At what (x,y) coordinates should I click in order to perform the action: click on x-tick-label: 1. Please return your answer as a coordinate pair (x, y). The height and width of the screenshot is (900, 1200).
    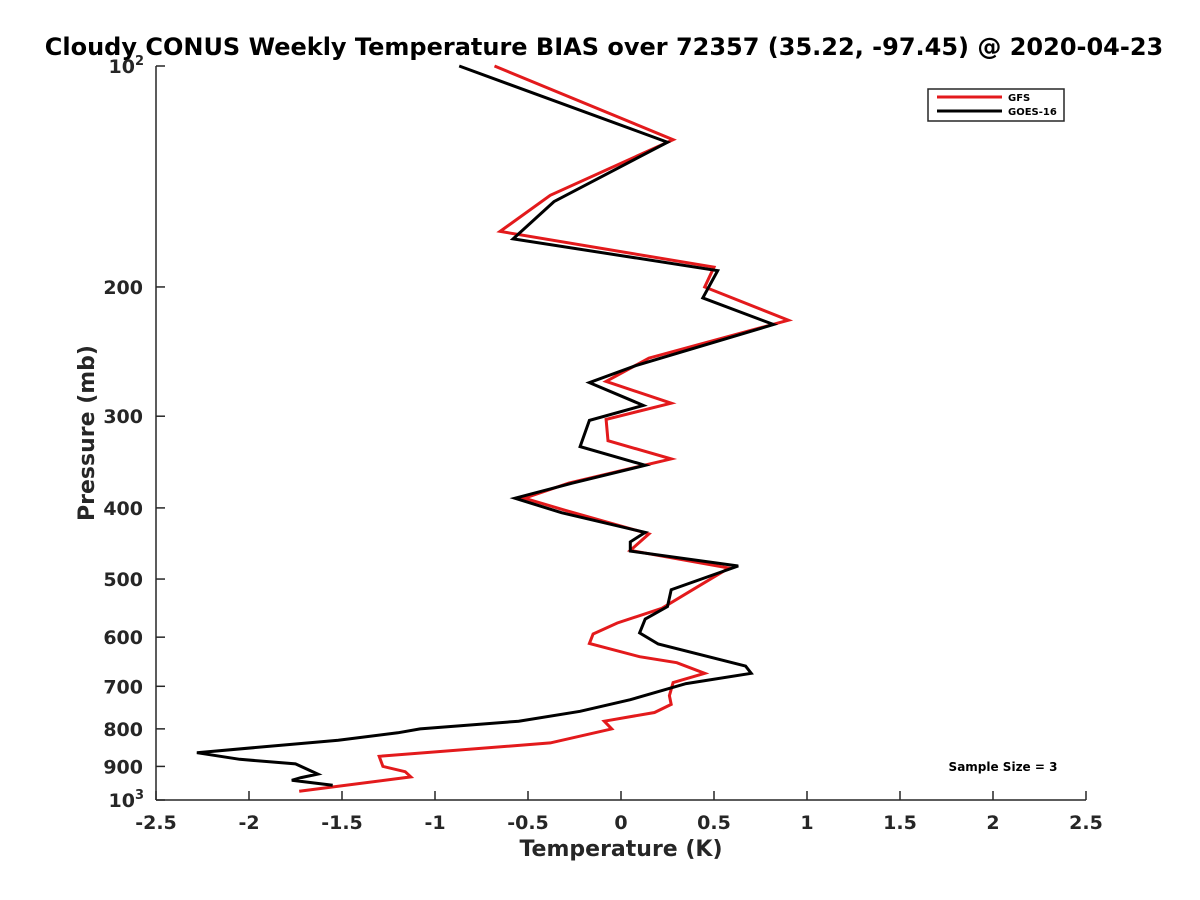
    Looking at the image, I should click on (806, 823).